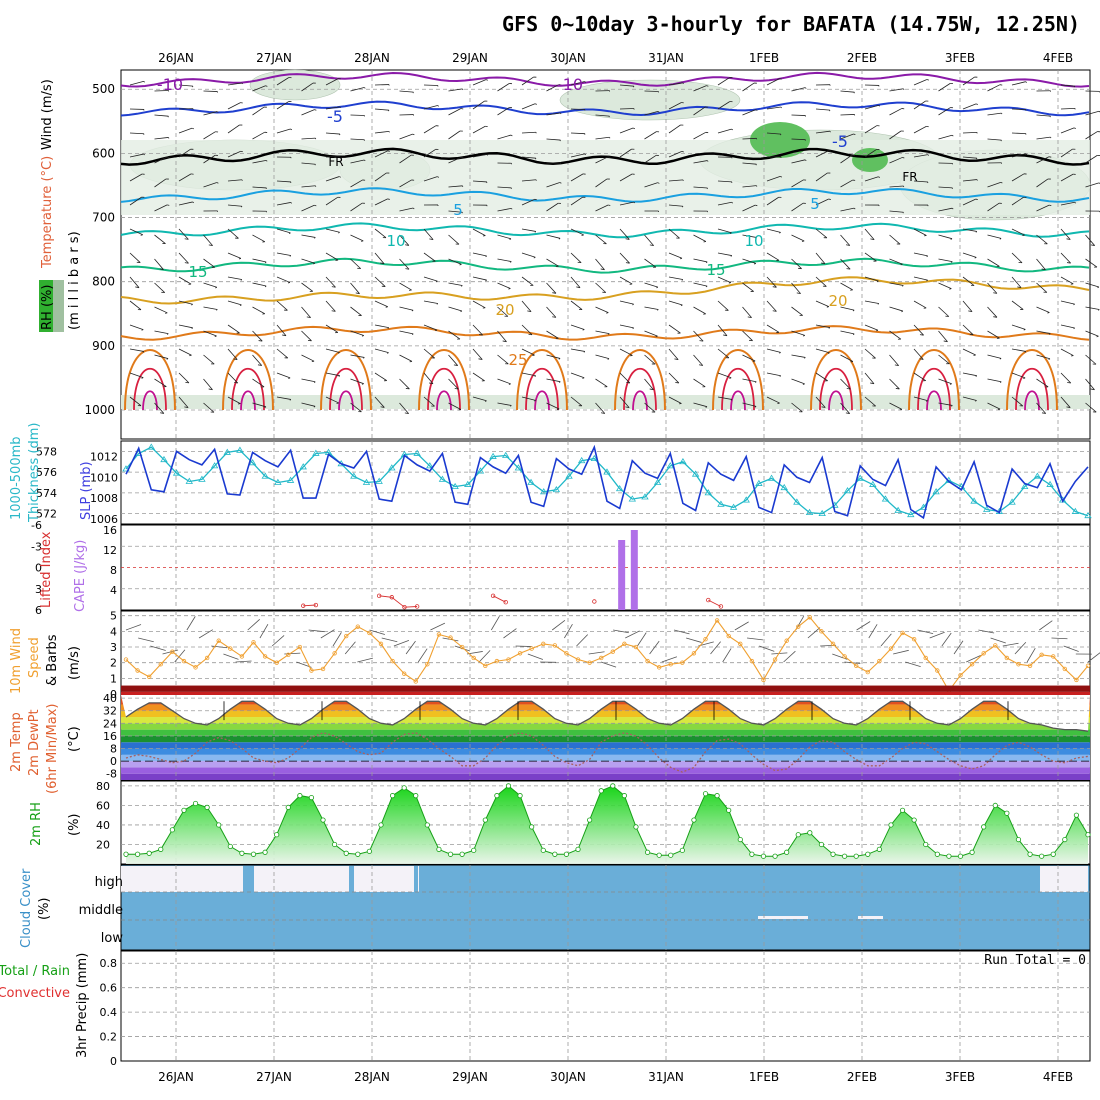 The width and height of the screenshot is (1100, 1100). What do you see at coordinates (335, 162) in the screenshot?
I see `contour-label: FR` at bounding box center [335, 162].